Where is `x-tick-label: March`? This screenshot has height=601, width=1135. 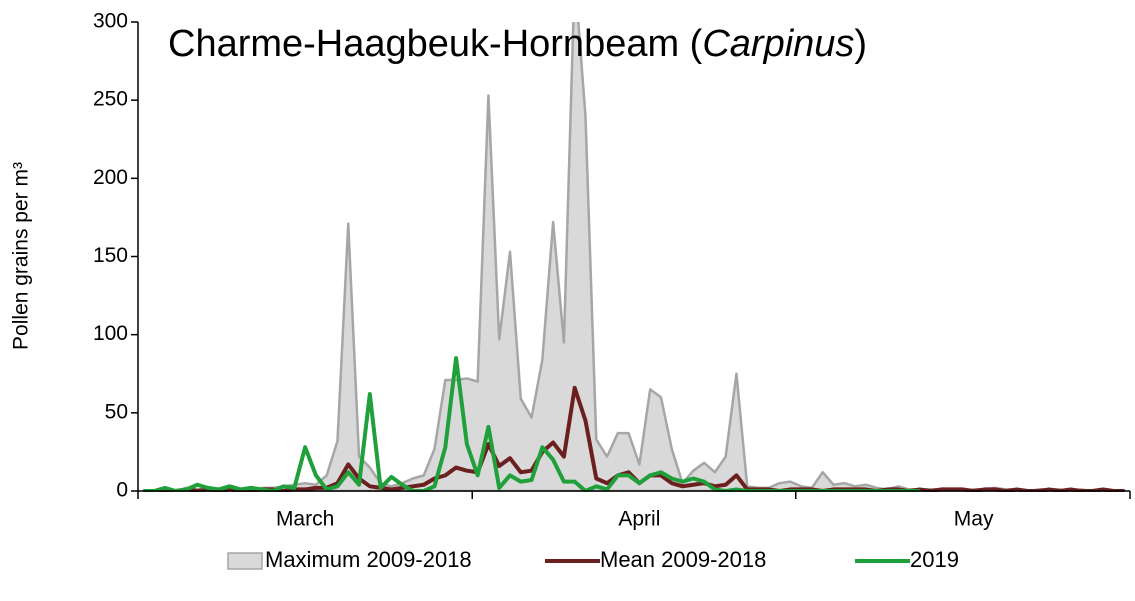
x-tick-label: March is located at coordinates (305, 519).